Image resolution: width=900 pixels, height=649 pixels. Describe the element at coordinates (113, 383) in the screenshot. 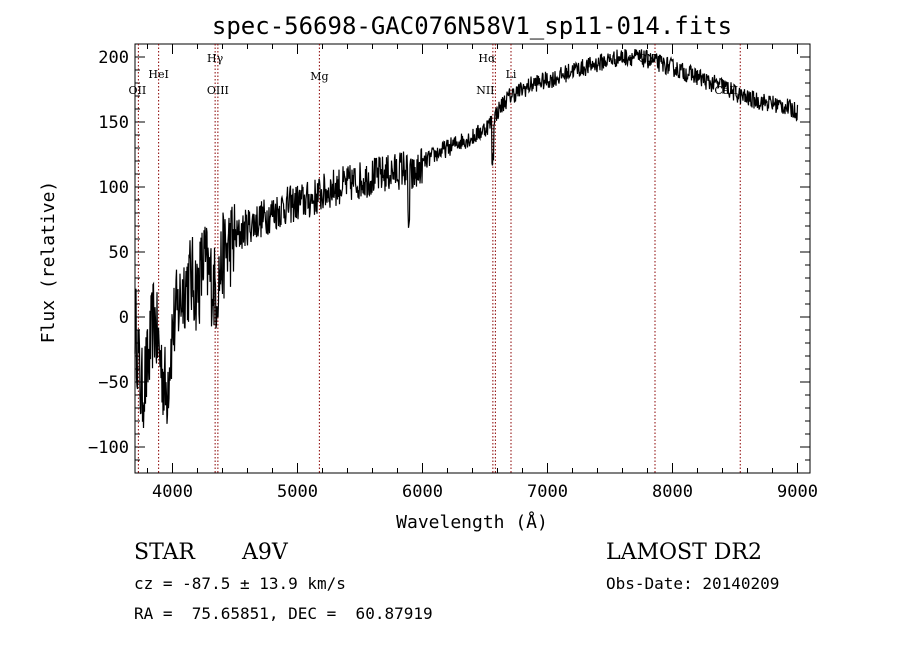

I see `y-tick-label: −50` at that location.